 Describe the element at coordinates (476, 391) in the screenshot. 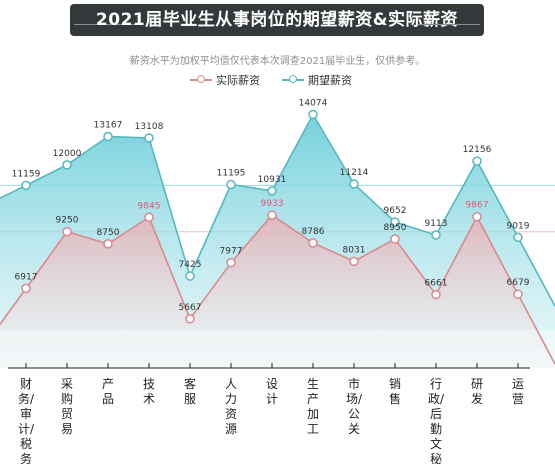

I see `x-tick-label-11: 研发` at that location.